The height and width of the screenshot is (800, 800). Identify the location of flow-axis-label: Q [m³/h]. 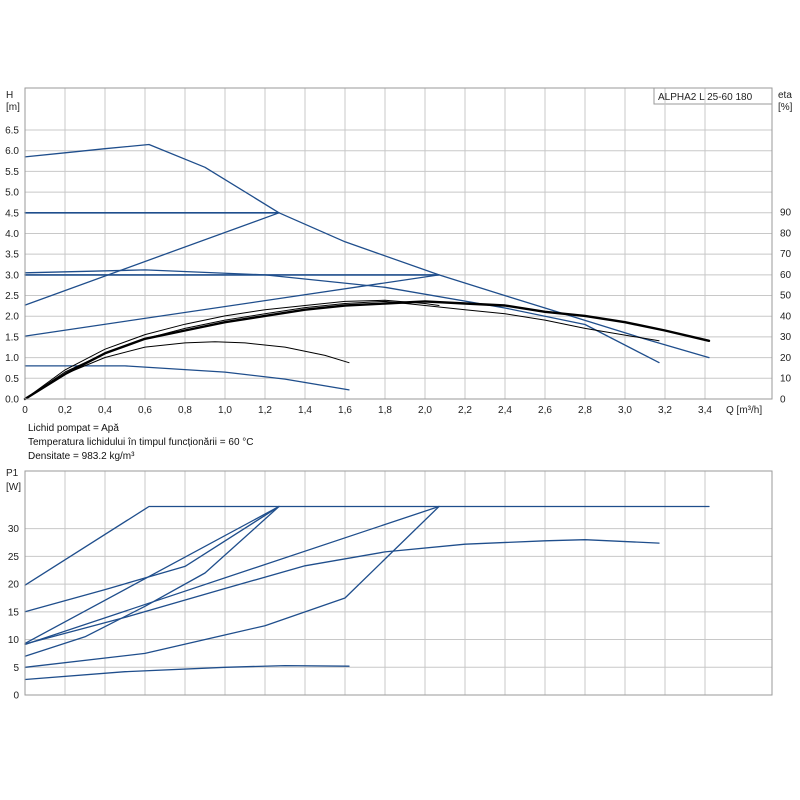
(744, 410).